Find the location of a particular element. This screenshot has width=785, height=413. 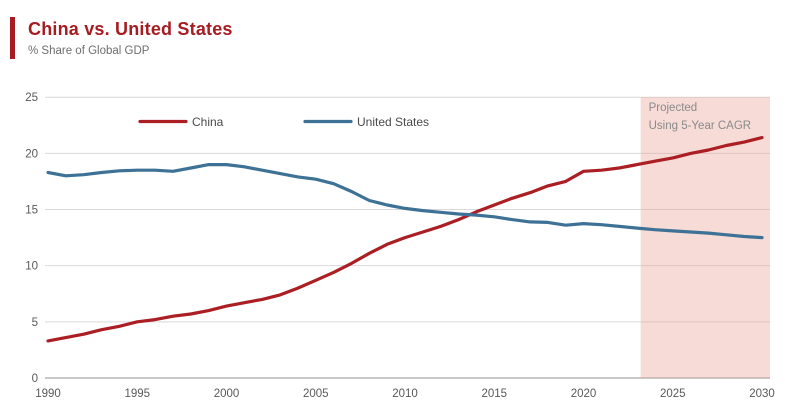

title-accent-bar is located at coordinates (12, 38).